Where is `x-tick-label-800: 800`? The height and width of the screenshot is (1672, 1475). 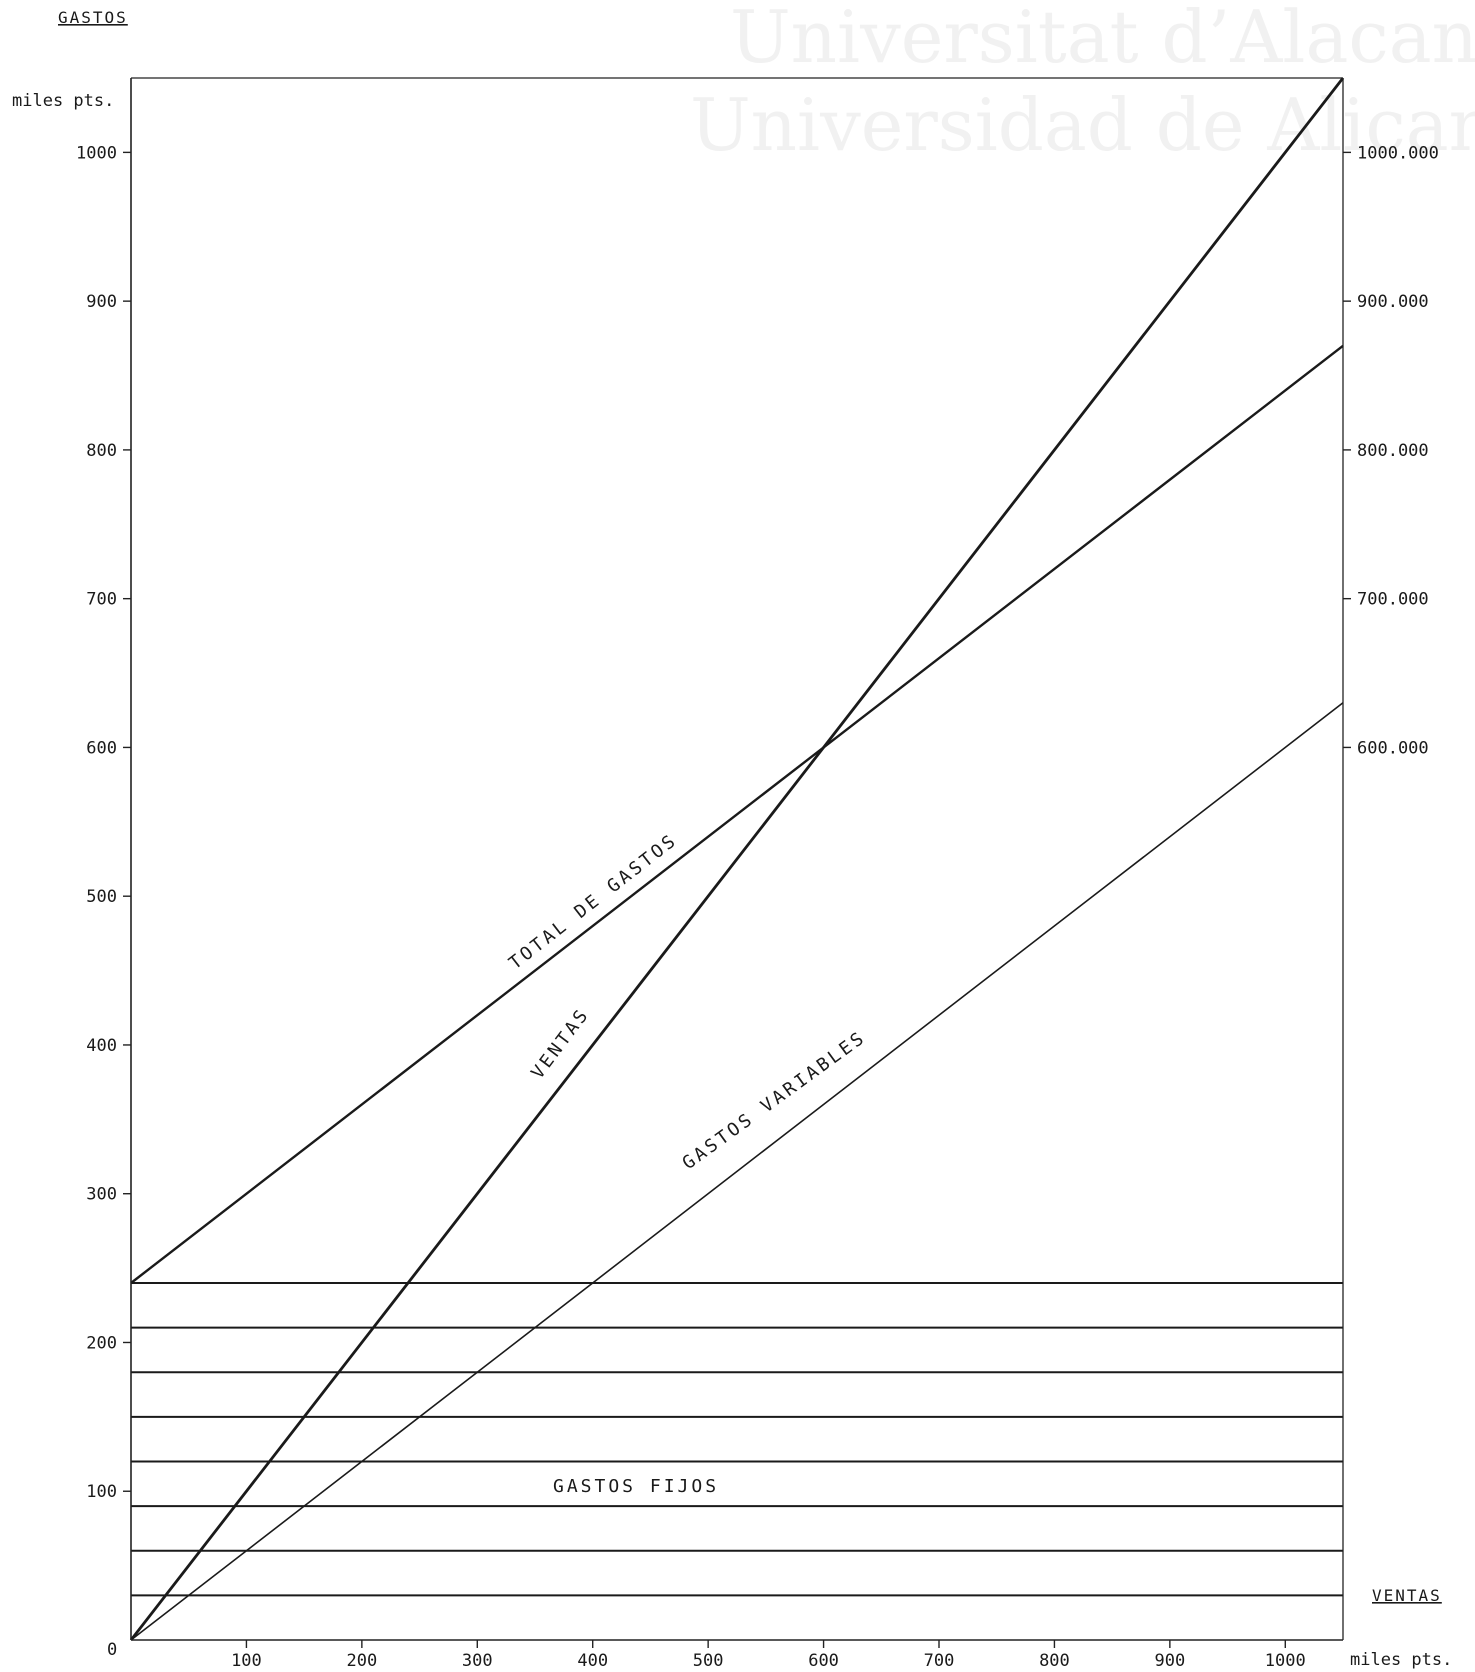 x-tick-label-800: 800 is located at coordinates (1054, 1661).